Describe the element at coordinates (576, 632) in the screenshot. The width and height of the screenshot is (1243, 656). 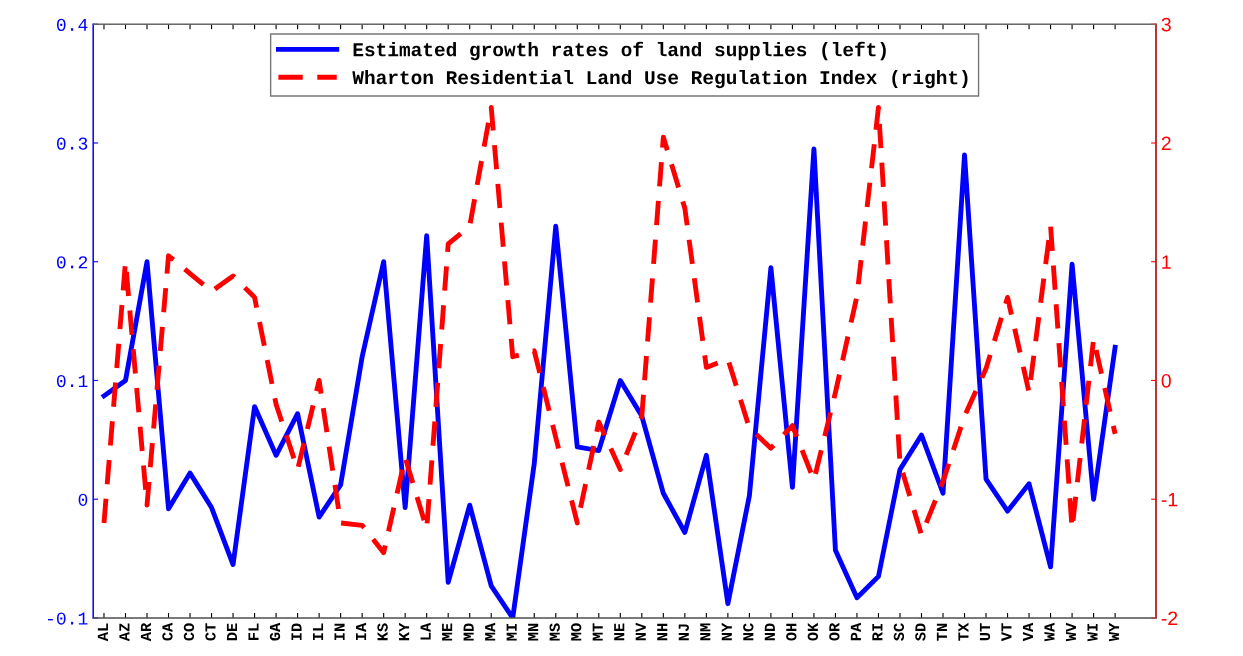
I see `x-tick-label: MO` at that location.